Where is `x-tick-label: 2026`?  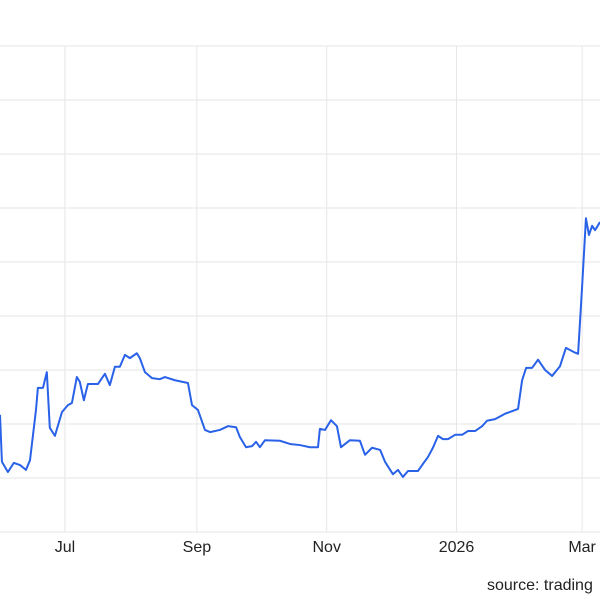 x-tick-label: 2026 is located at coordinates (457, 547).